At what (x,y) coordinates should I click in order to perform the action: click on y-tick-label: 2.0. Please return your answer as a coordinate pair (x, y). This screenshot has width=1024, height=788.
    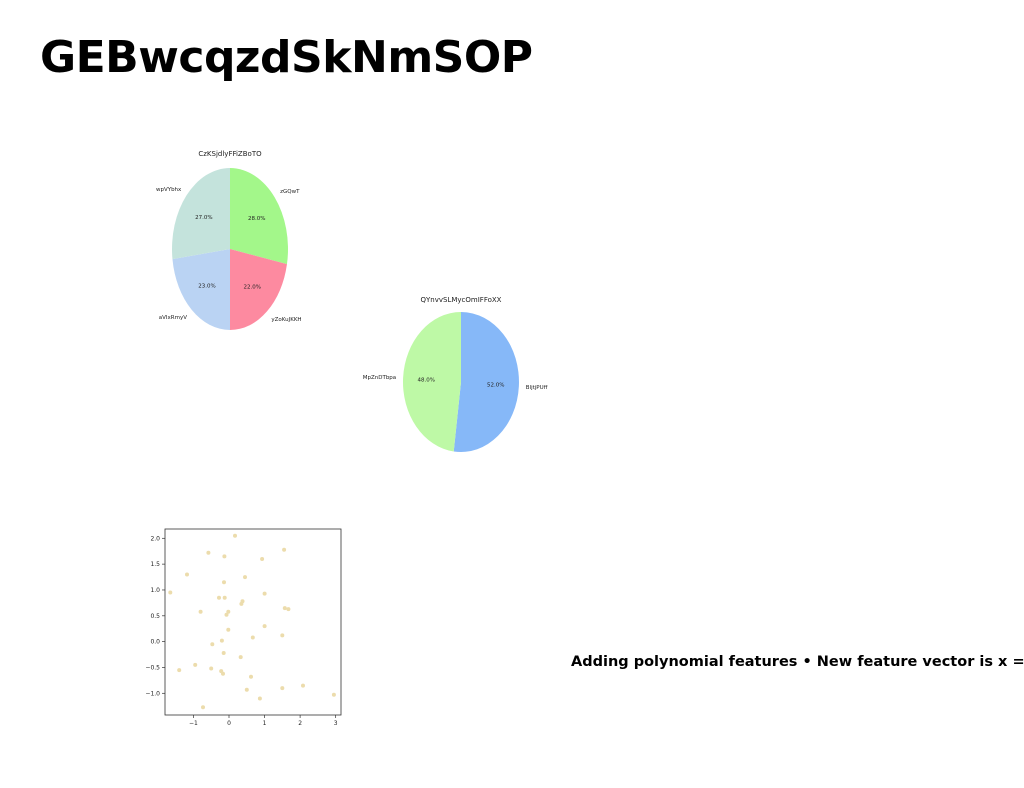
    Looking at the image, I should click on (155, 538).